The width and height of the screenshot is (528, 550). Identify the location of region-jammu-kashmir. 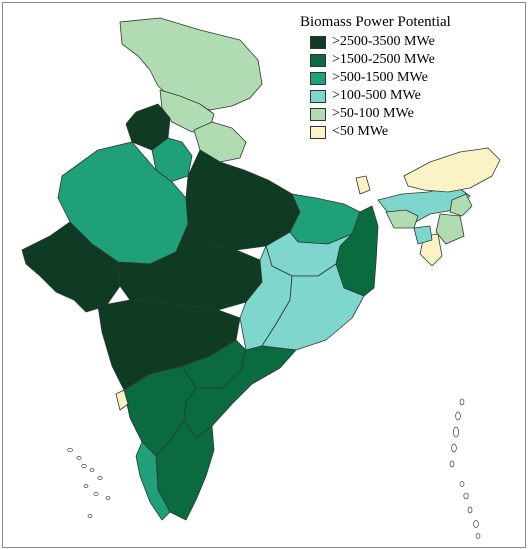
(191, 64).